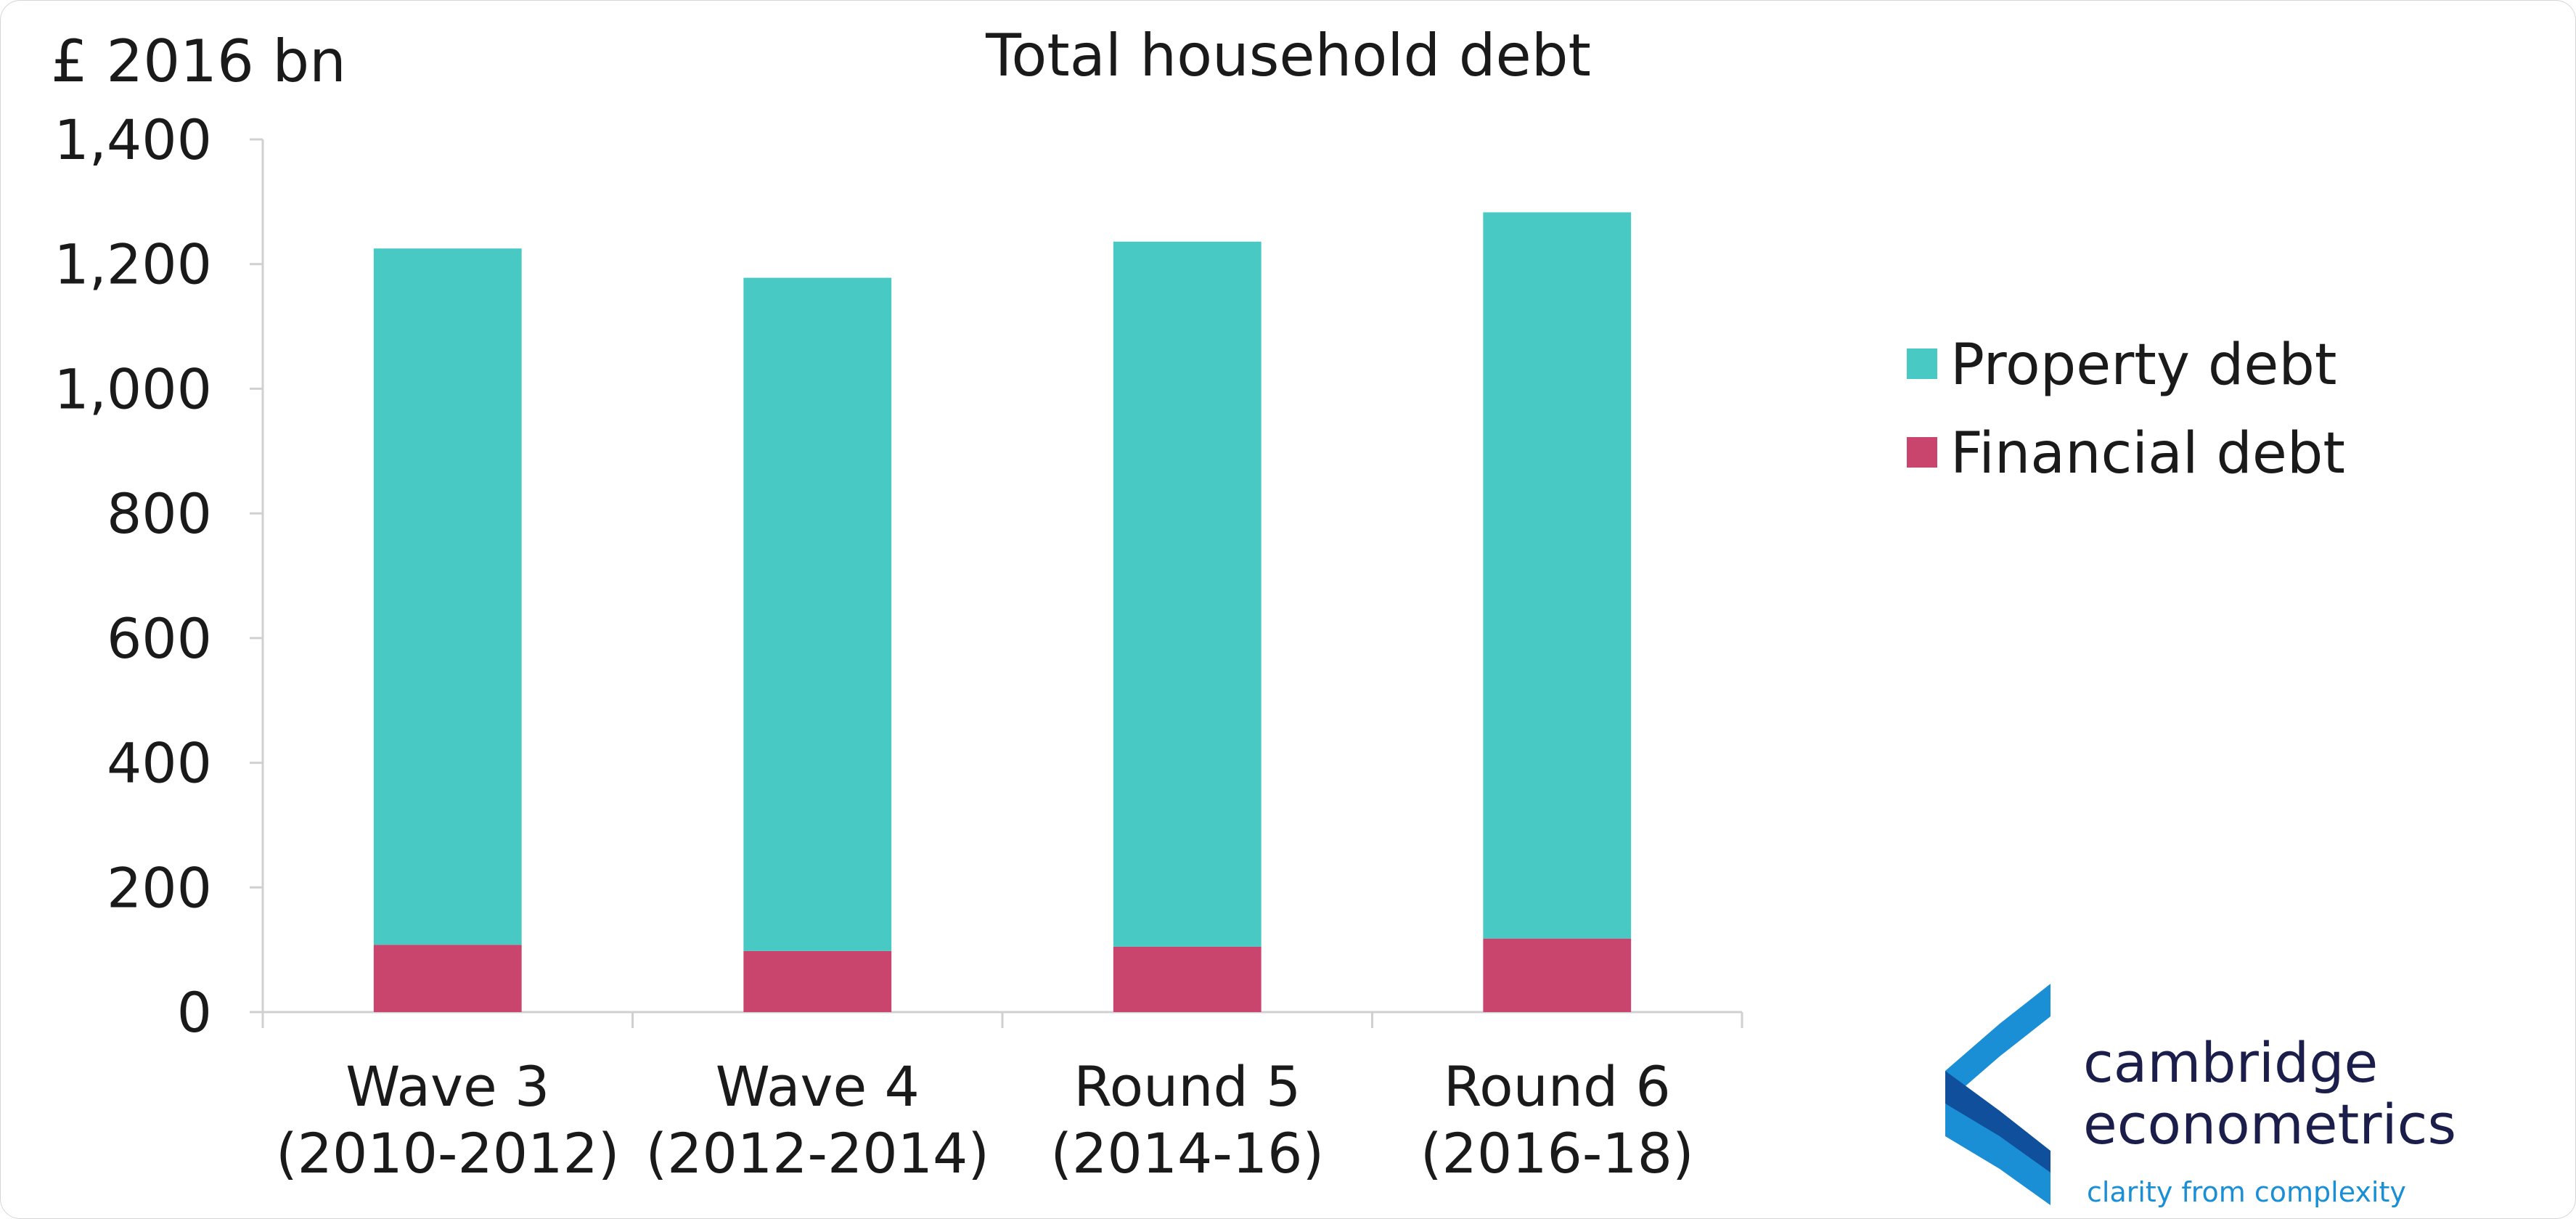 The width and height of the screenshot is (2576, 1219). What do you see at coordinates (159, 576) in the screenshot?
I see `y-axis: 0 200 400 600 800 1,000 1,200 1,400` at bounding box center [159, 576].